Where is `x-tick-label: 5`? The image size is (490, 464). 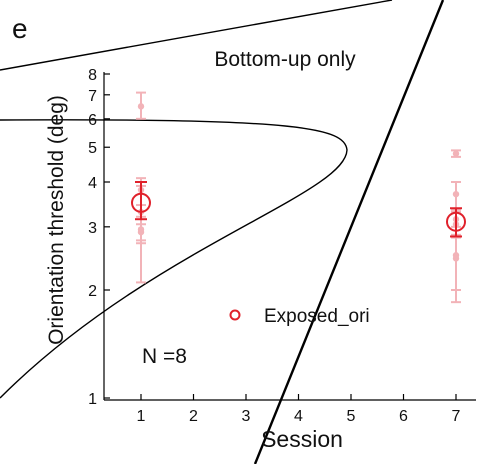 x-tick-label: 5 is located at coordinates (351, 416).